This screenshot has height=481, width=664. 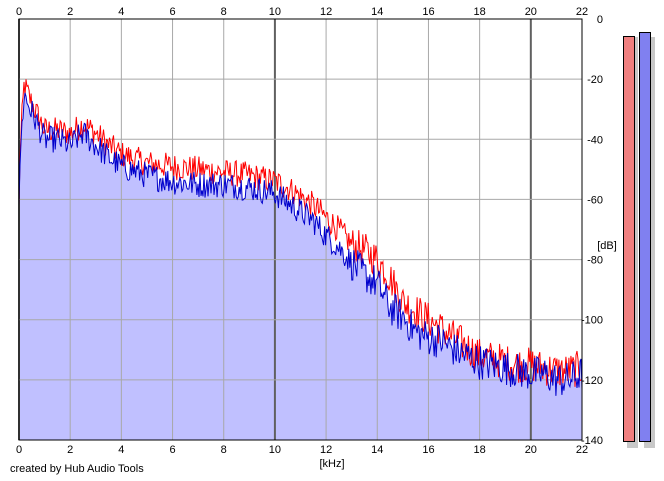 I want to click on x-tick-label-bottom: 8, so click(x=224, y=450).